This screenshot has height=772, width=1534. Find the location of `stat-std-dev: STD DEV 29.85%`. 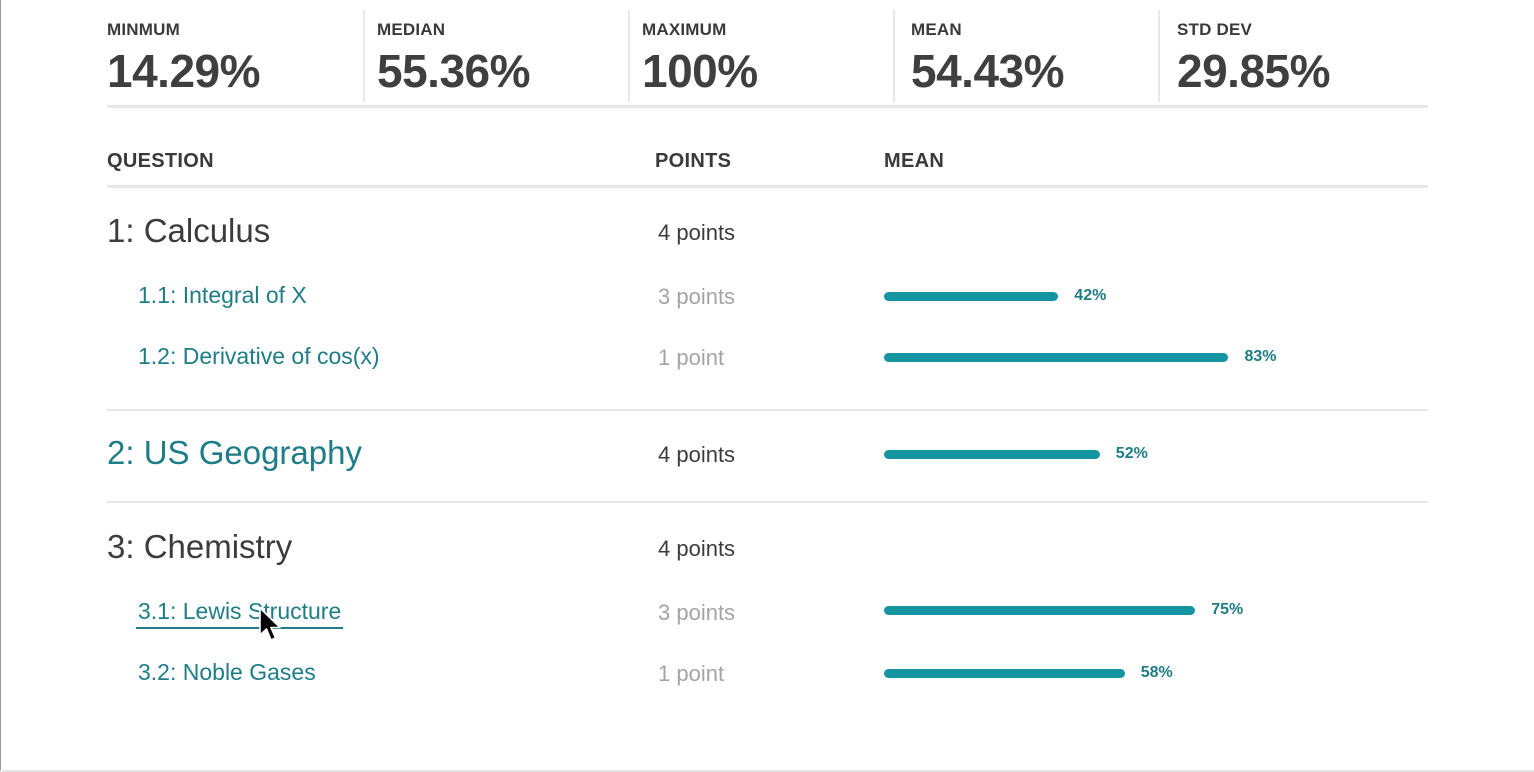

stat-std-dev: STD DEV 29.85% is located at coordinates (1293, 56).